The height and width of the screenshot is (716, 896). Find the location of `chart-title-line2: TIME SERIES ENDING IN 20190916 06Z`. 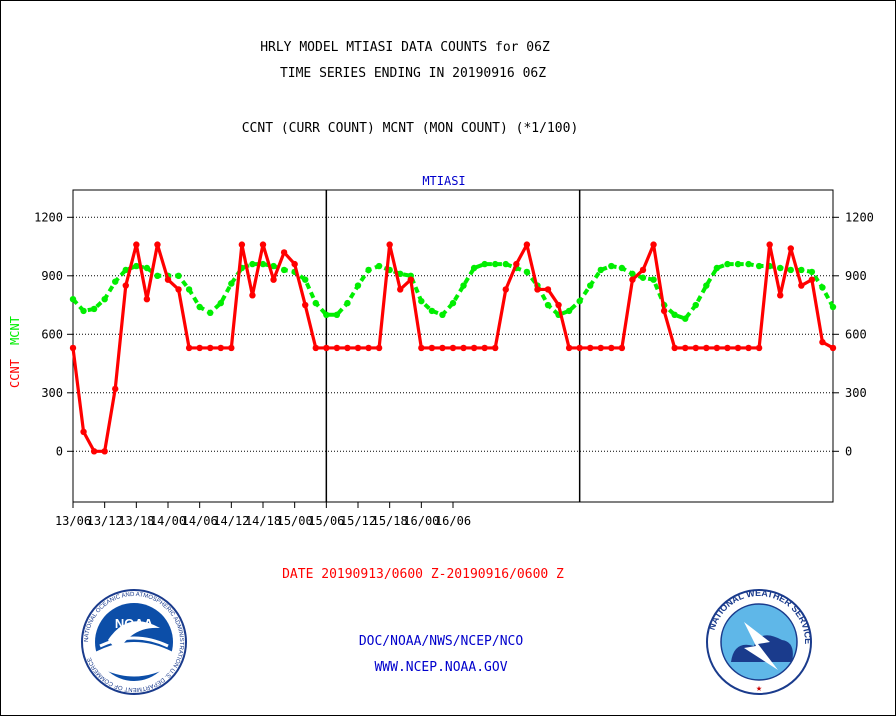

chart-title-line2: TIME SERIES ENDING IN 20190916 06Z is located at coordinates (413, 73).